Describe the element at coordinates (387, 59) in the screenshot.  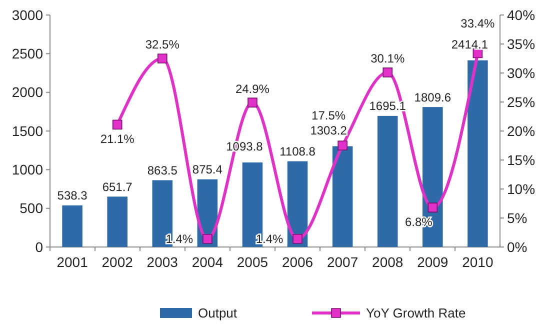
I see `data-label: 30.1%` at that location.